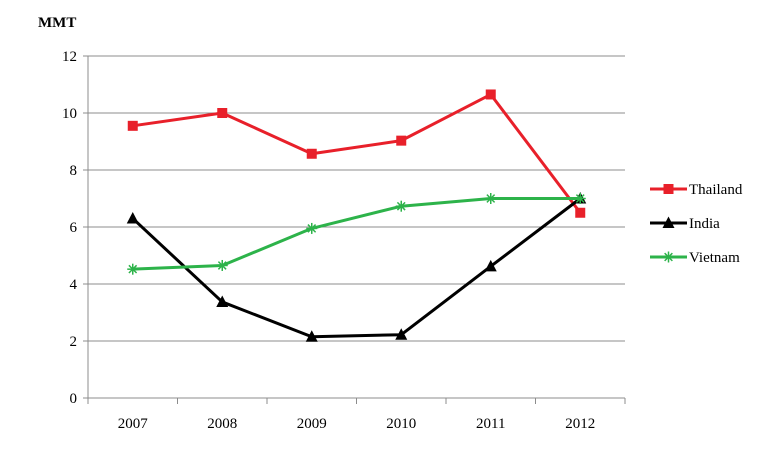  I want to click on y-tick-labels: 0 2 4 6 8 10 12, so click(70, 228).